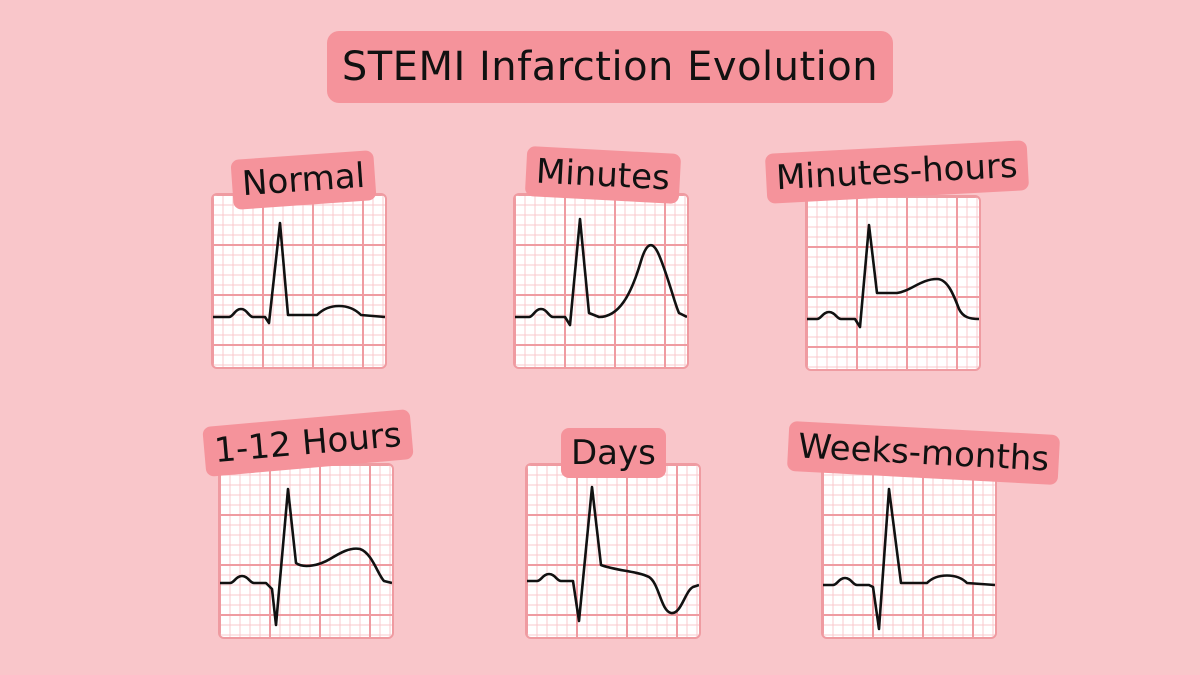 Image resolution: width=1200 pixels, height=675 pixels. I want to click on ecg-grid-normal, so click(299, 281).